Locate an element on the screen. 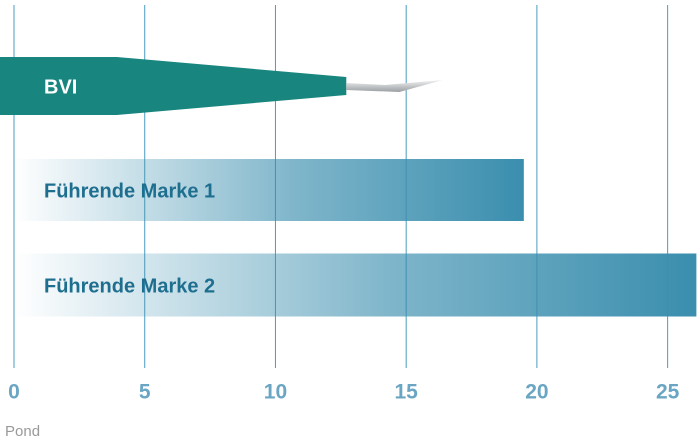  x-tick-label: 0 is located at coordinates (14, 392).